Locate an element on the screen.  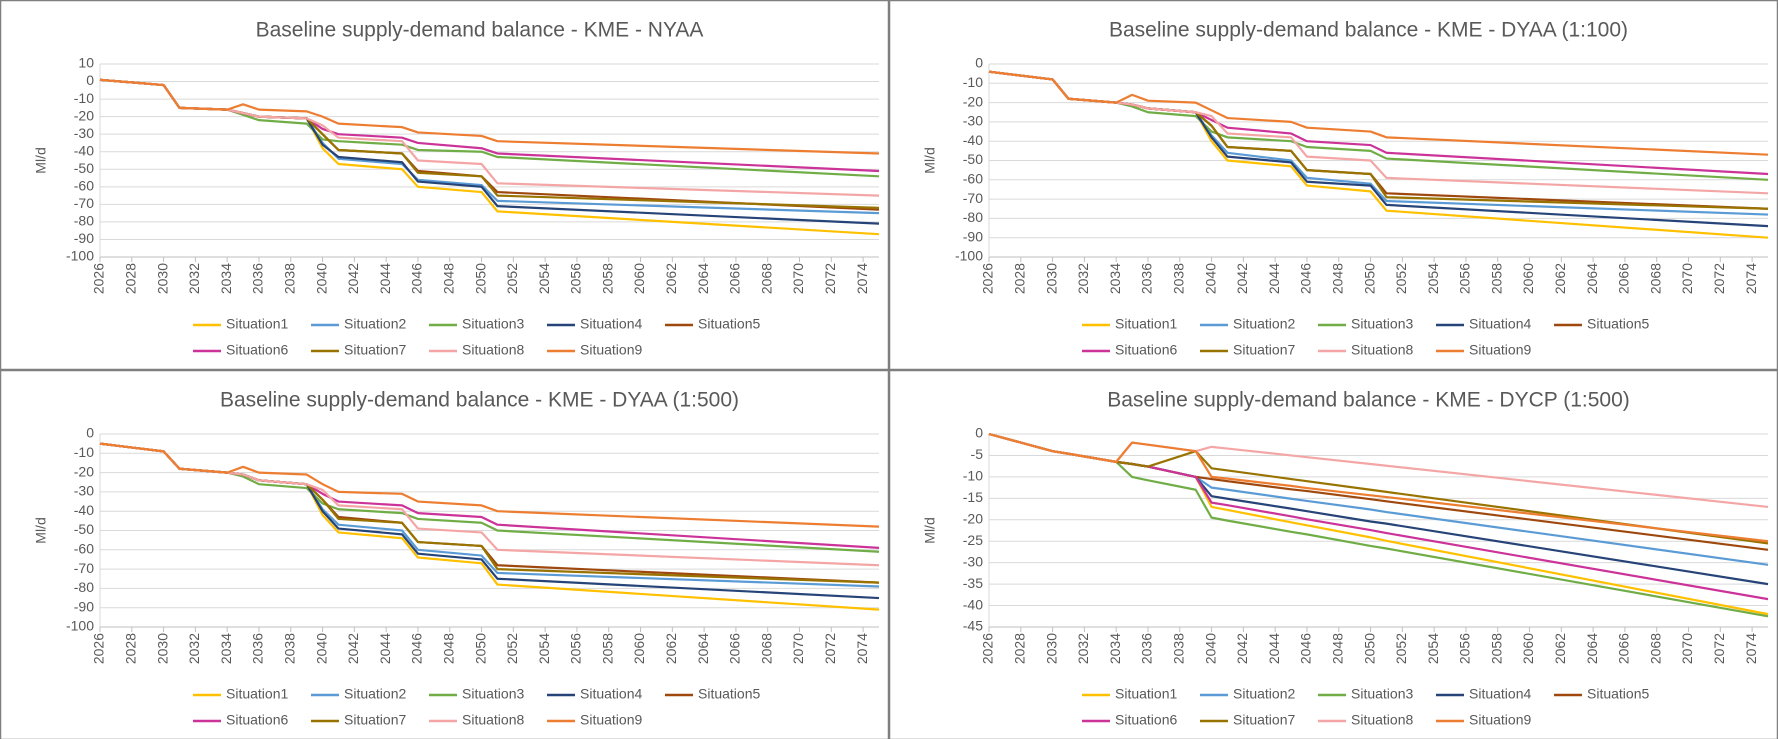
y-tick-label: -35 is located at coordinates (973, 583).